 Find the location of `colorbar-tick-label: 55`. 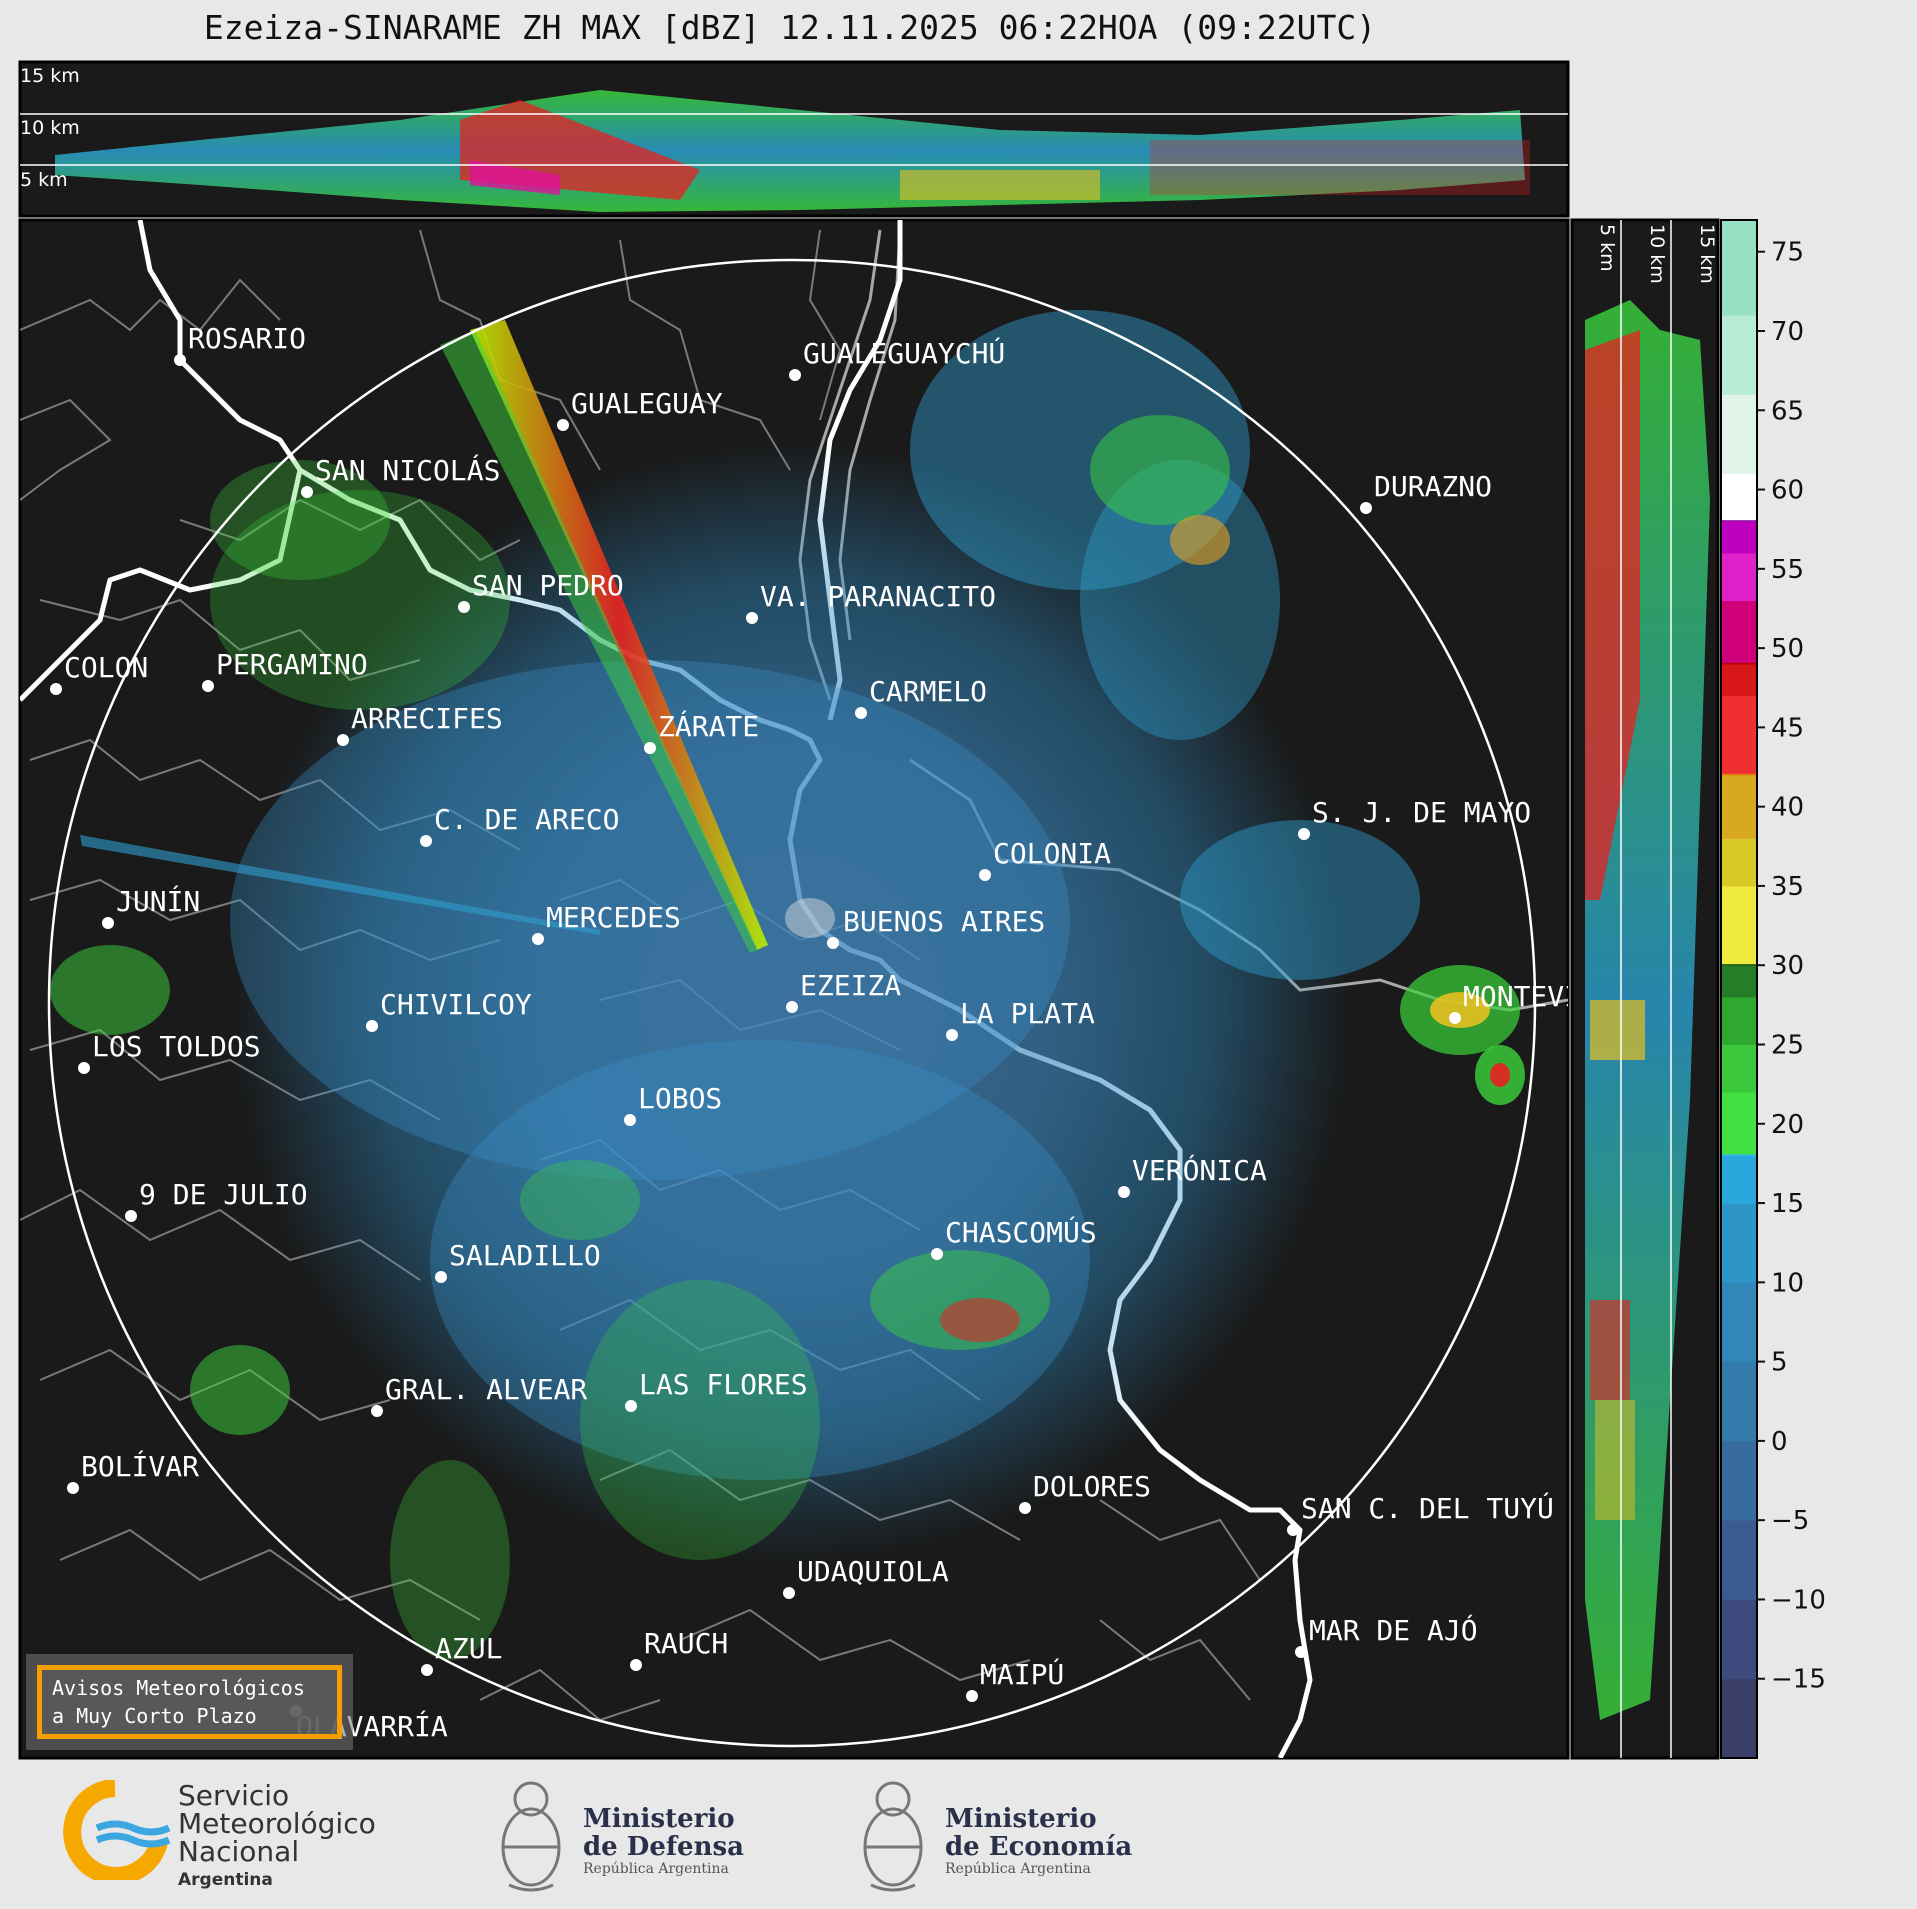

colorbar-tick-label: 55 is located at coordinates (1787, 570).